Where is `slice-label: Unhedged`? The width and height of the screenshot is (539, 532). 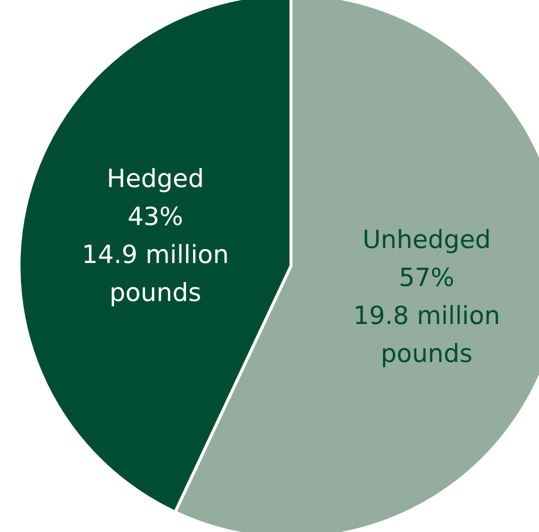 slice-label: Unhedged is located at coordinates (426, 239).